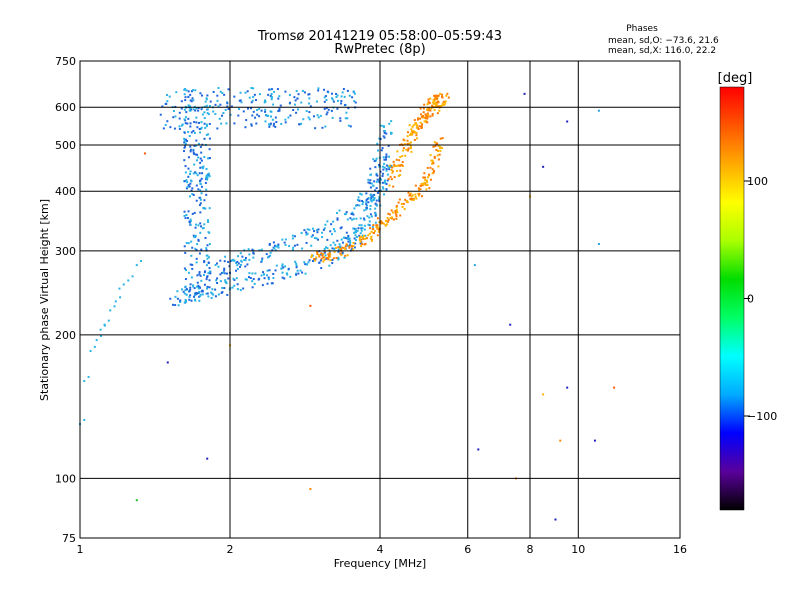  What do you see at coordinates (467, 549) in the screenshot?
I see `x-tick-label: 6` at bounding box center [467, 549].